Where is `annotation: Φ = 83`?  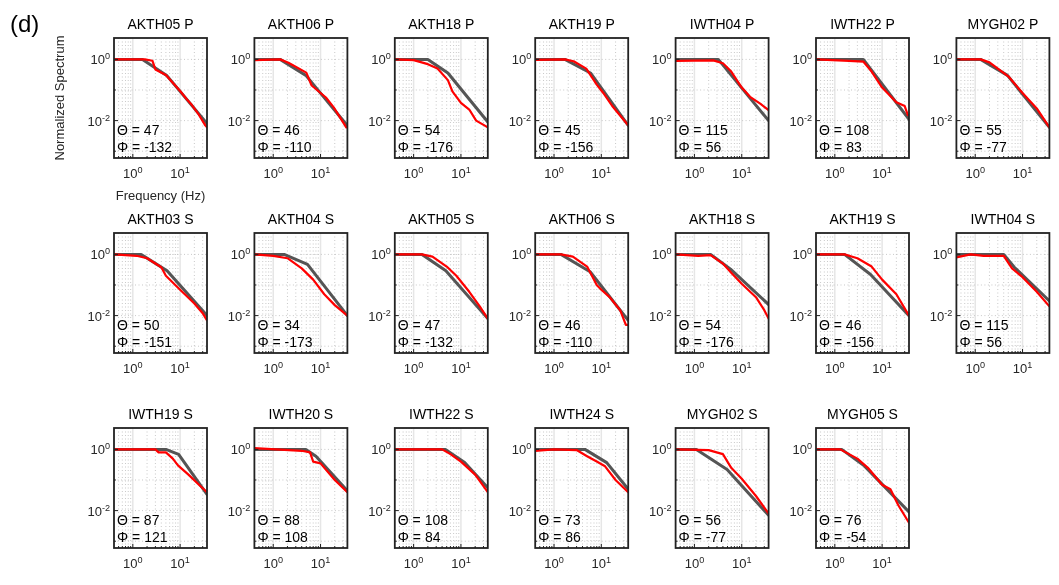 annotation: Φ = 83 is located at coordinates (840, 147).